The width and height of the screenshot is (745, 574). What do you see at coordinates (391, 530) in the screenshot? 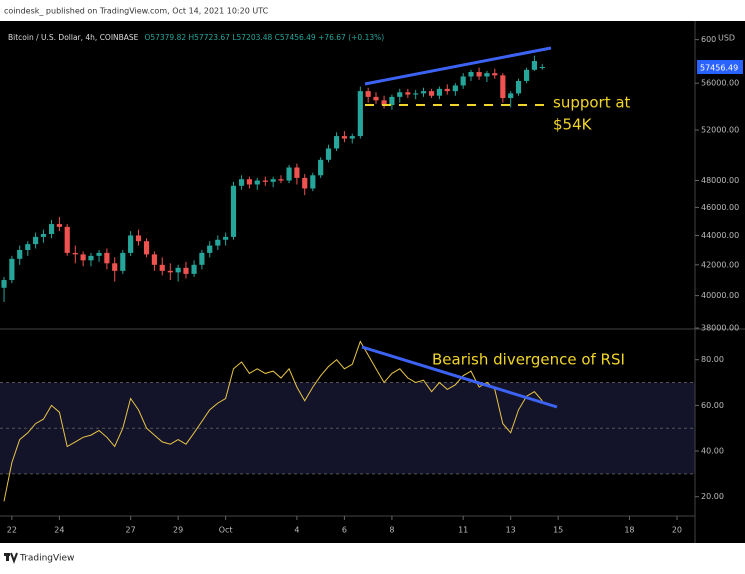
I see `x-tick-label: 8` at bounding box center [391, 530].